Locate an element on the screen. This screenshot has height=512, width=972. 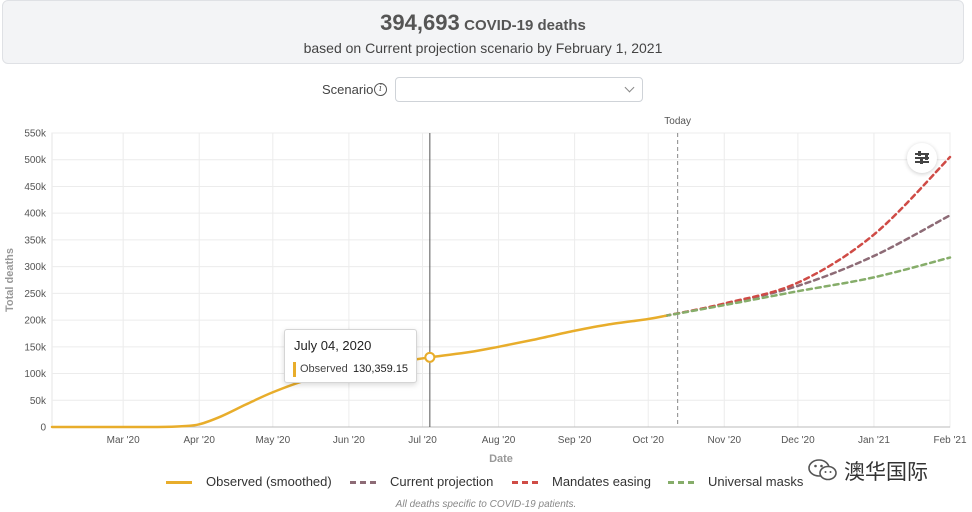
chip-projection: Projection × is located at coordinates (435, 90).